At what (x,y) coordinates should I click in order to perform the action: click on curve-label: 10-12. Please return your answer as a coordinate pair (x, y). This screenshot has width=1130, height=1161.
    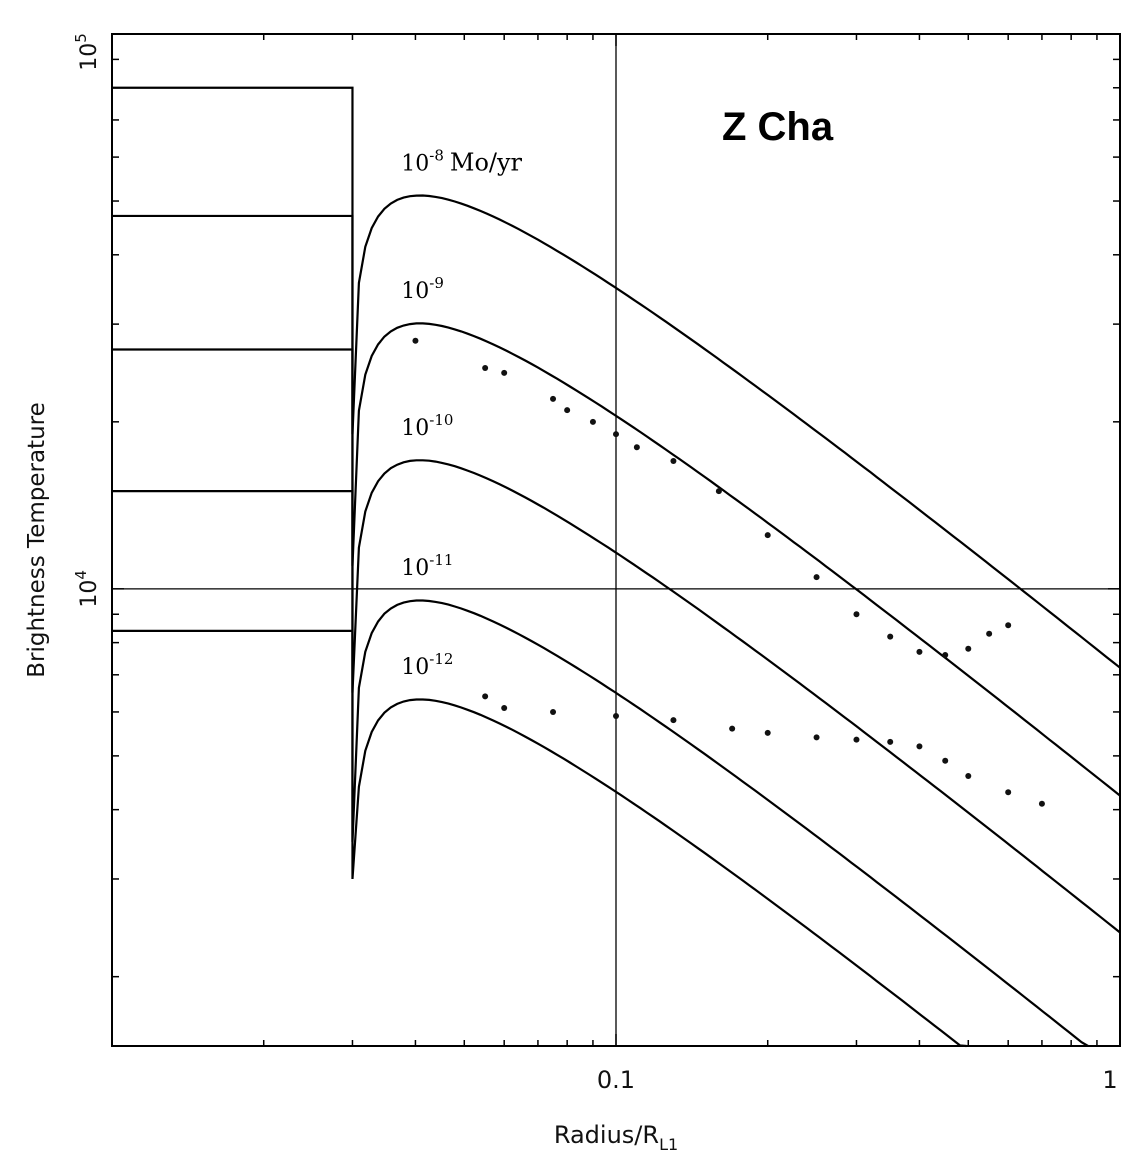
    Looking at the image, I should click on (427, 665).